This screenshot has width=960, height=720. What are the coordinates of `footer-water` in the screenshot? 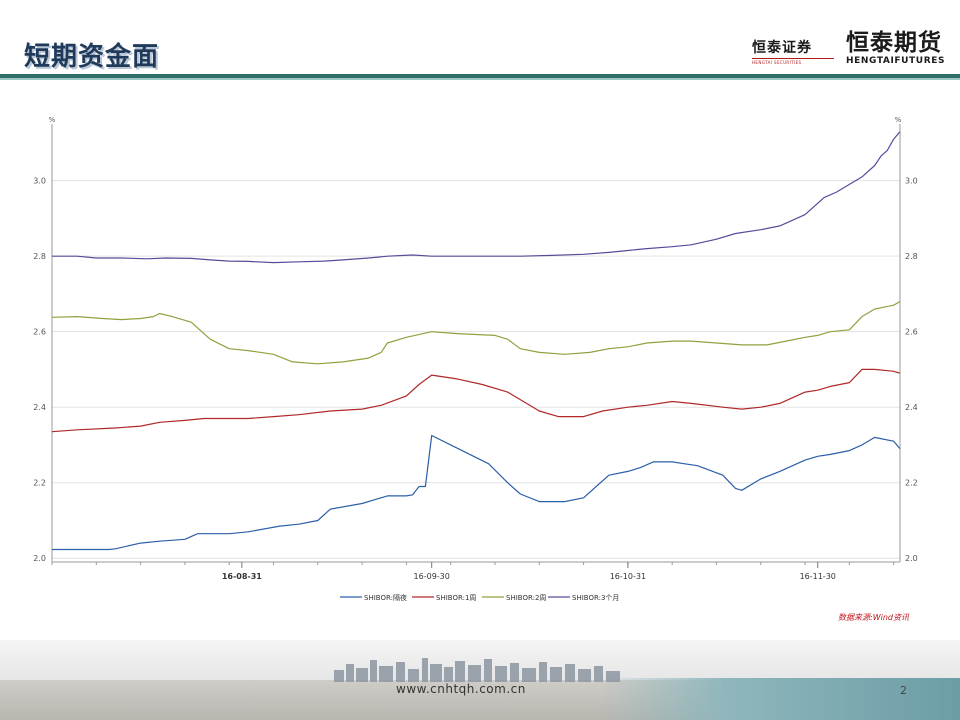 It's located at (780, 699).